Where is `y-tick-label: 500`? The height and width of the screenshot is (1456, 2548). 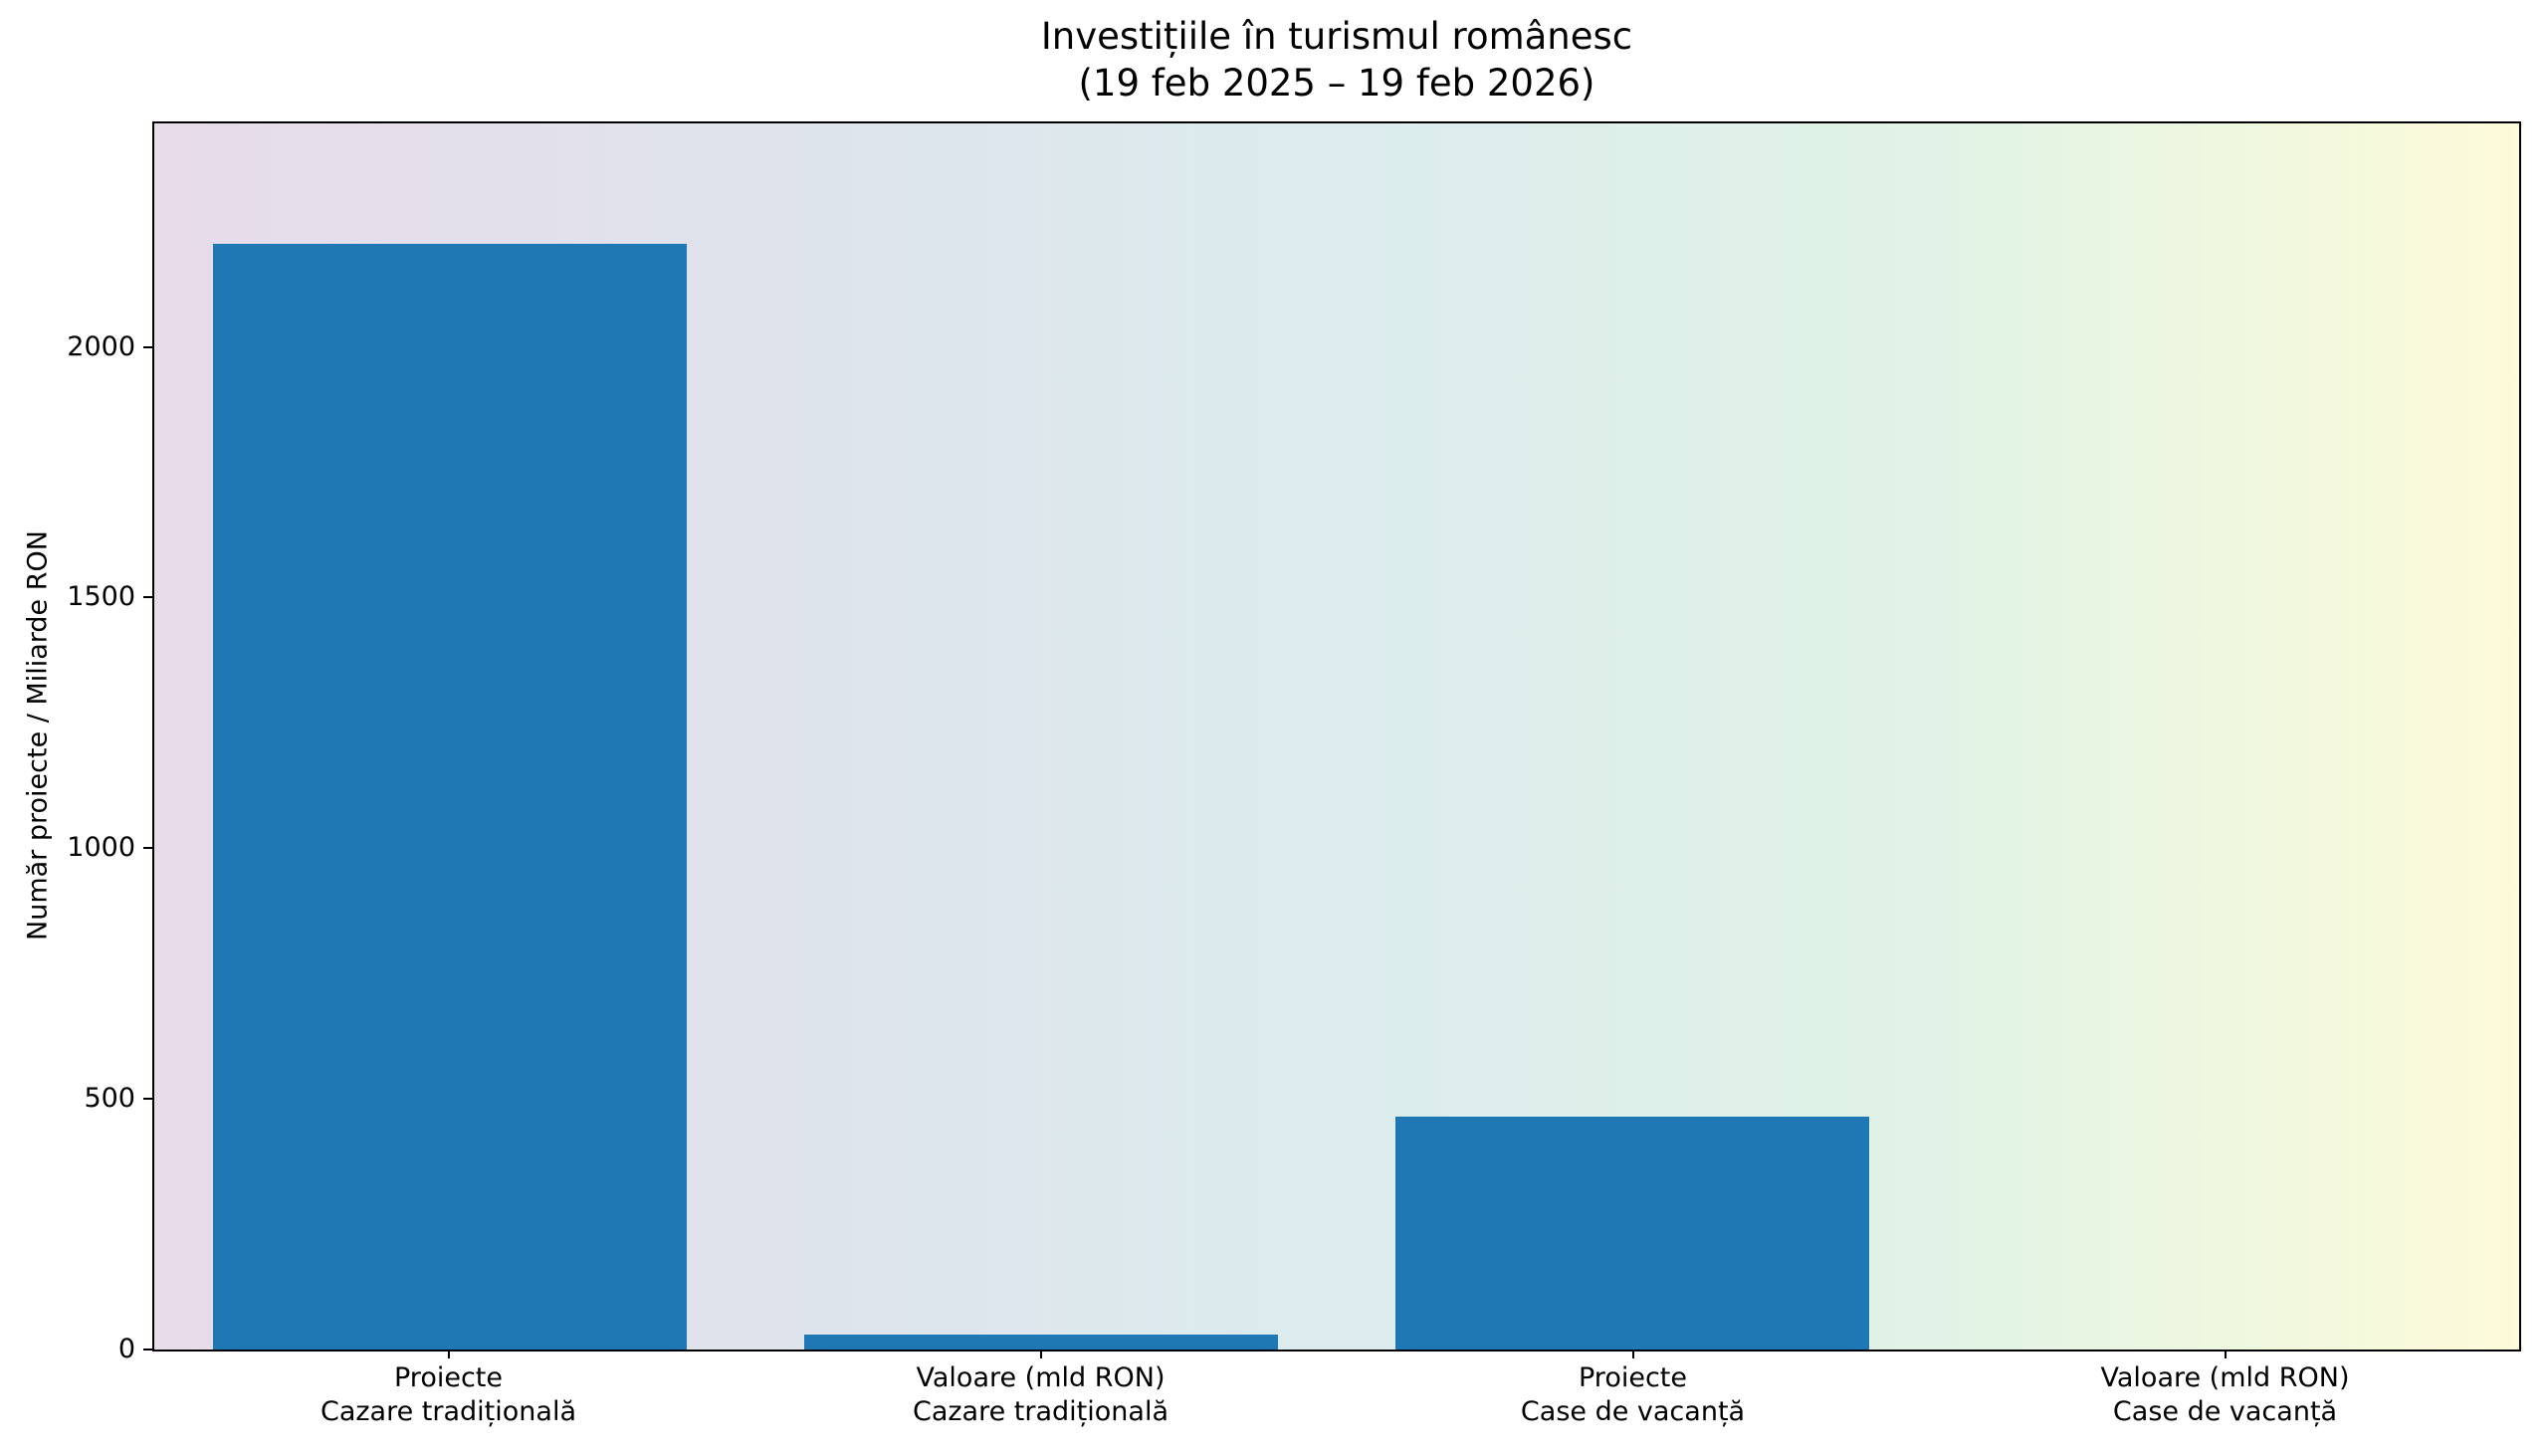
y-tick-label: 500 is located at coordinates (109, 1099).